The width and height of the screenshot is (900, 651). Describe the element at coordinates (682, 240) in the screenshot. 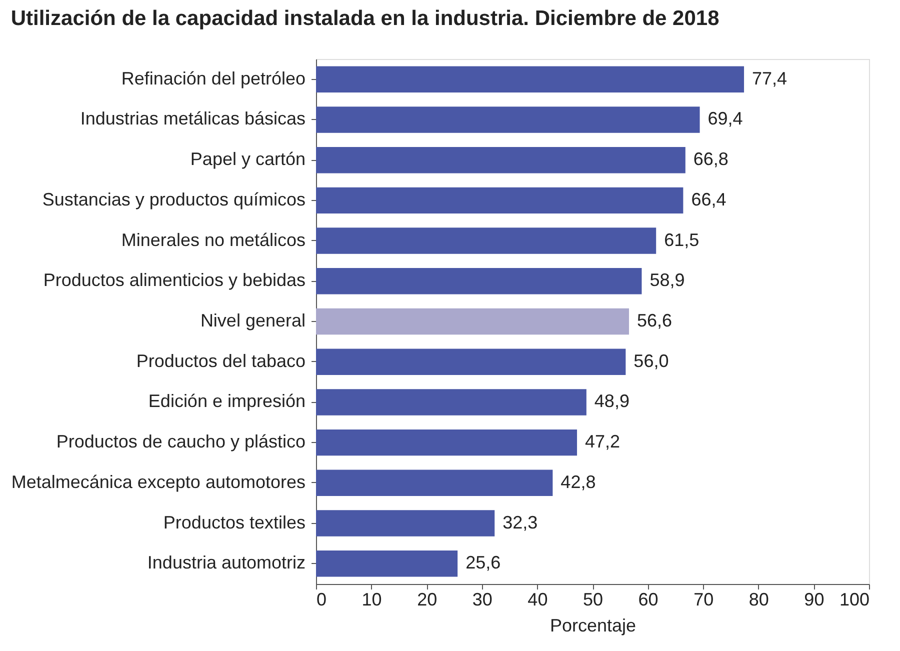

I see `data-label: 61,5` at that location.